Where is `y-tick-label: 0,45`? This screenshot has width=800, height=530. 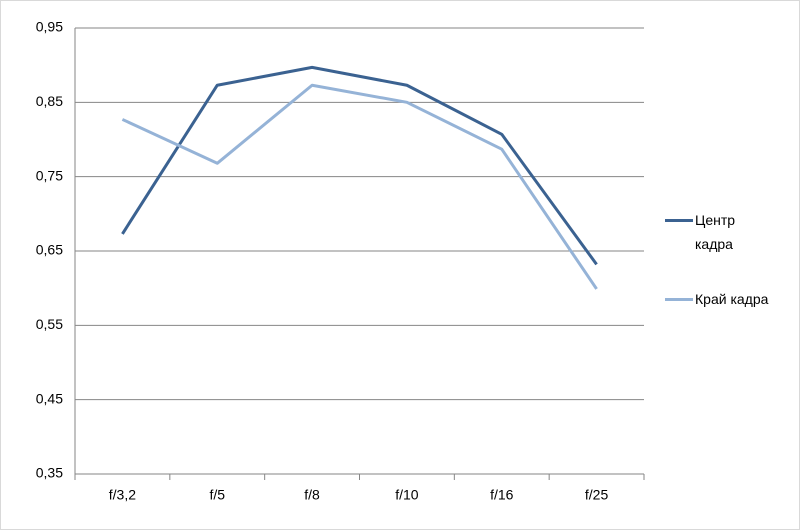
y-tick-label: 0,45 is located at coordinates (49, 398).